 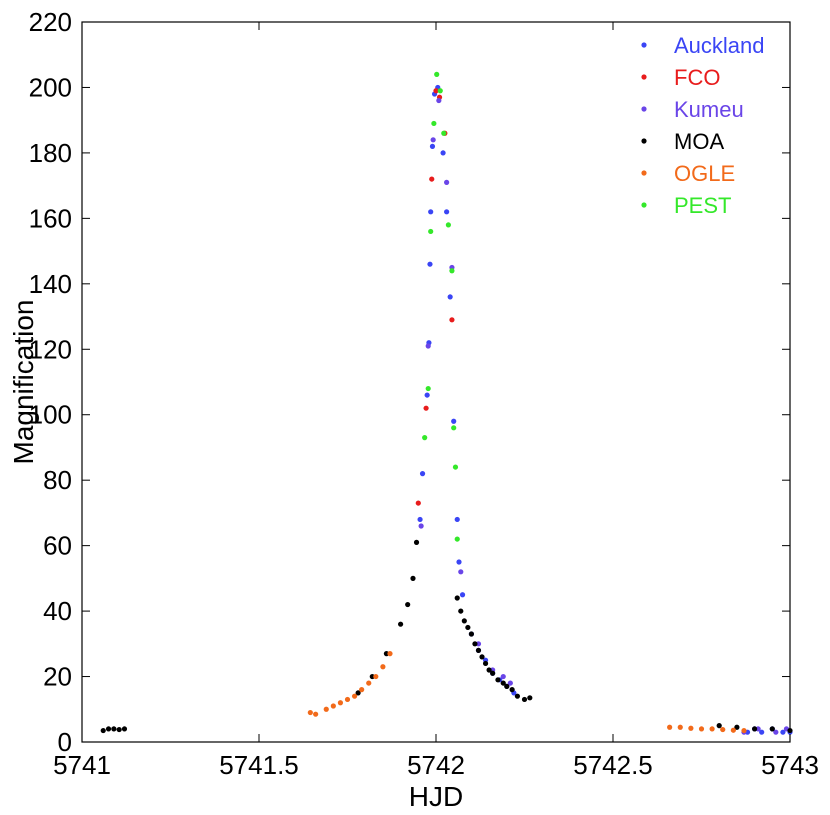 What do you see at coordinates (57, 480) in the screenshot?
I see `y-tick-label: 80` at bounding box center [57, 480].